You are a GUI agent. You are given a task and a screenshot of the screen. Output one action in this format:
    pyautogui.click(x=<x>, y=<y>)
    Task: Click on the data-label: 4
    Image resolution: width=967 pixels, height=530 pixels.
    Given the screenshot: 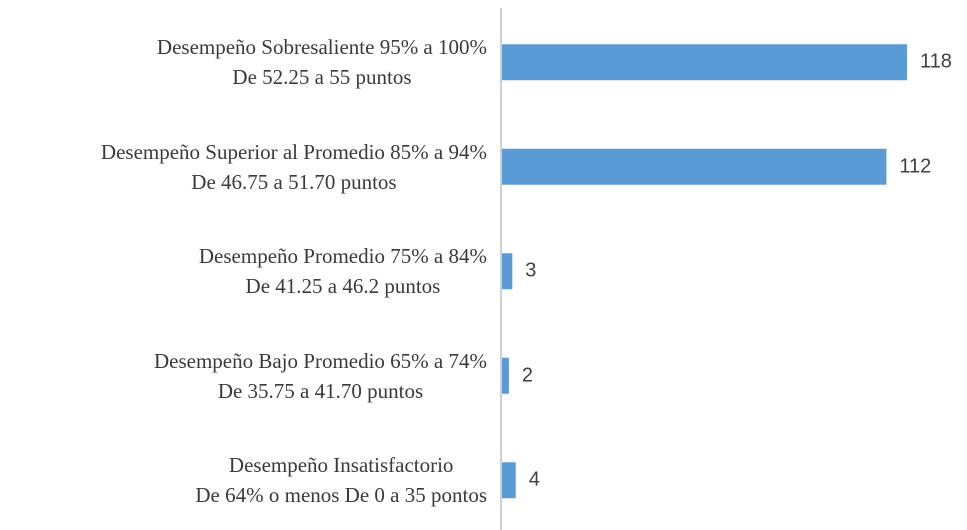 What is the action you would take?
    pyautogui.click(x=534, y=479)
    